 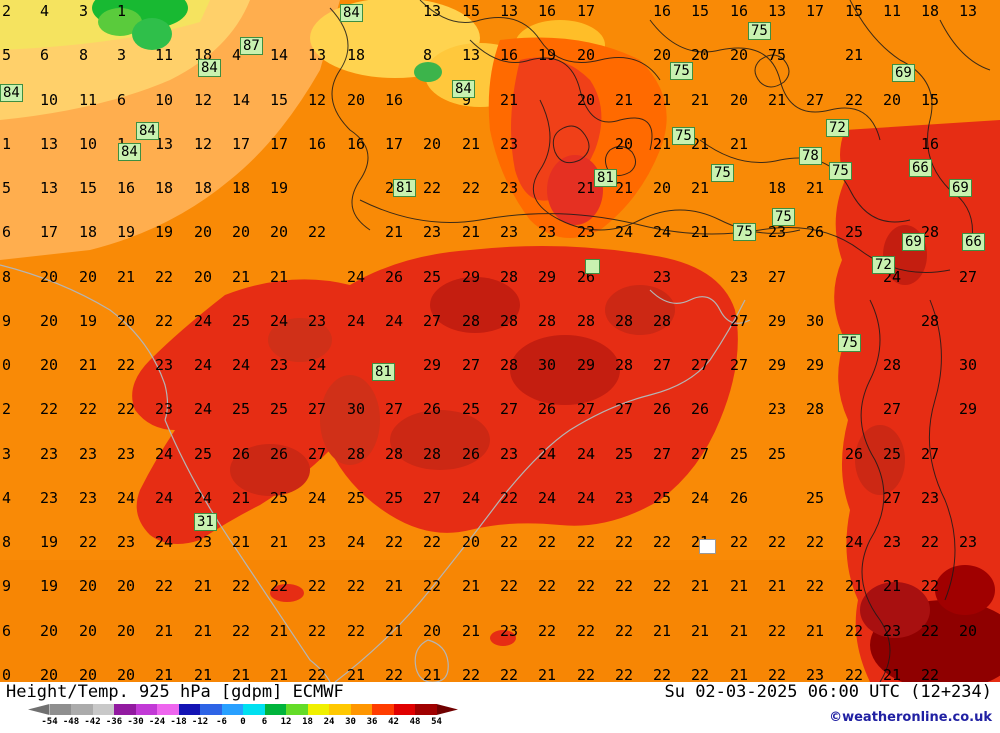 What do you see at coordinates (351, 13) in the screenshot?
I see `height-label: 84` at bounding box center [351, 13].